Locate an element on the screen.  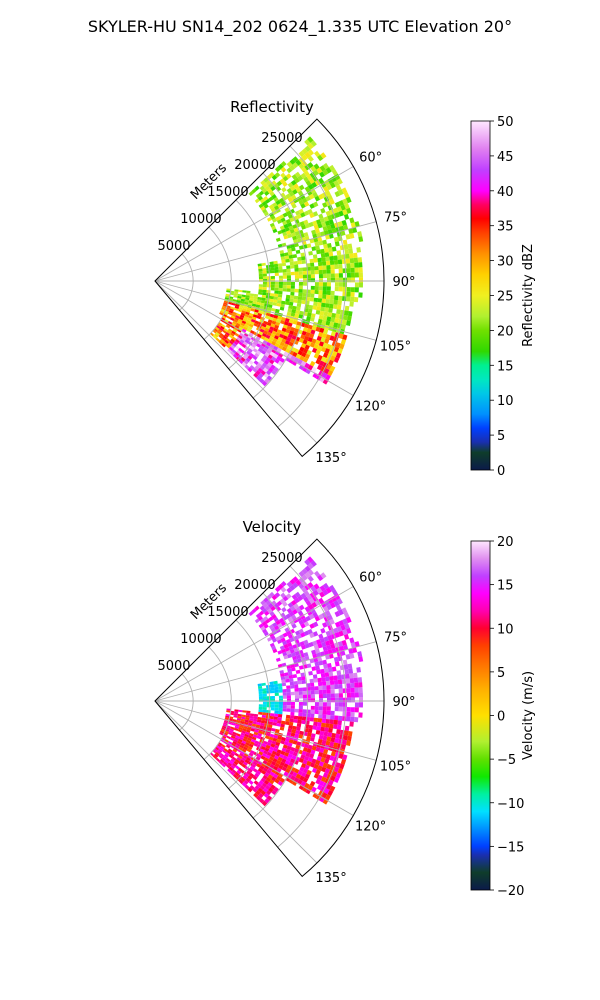
radial-tick-label: 10000 is located at coordinates (200, 639).